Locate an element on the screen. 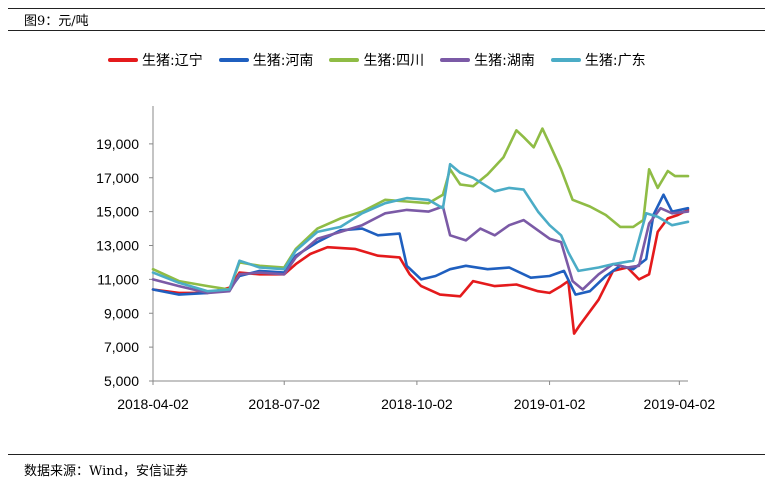 The image size is (773, 481). chart-legend: 生猪:辽宁 生猪:河南 生猪:四川 生猪:湖南 生猪:广东 is located at coordinates (377, 60).